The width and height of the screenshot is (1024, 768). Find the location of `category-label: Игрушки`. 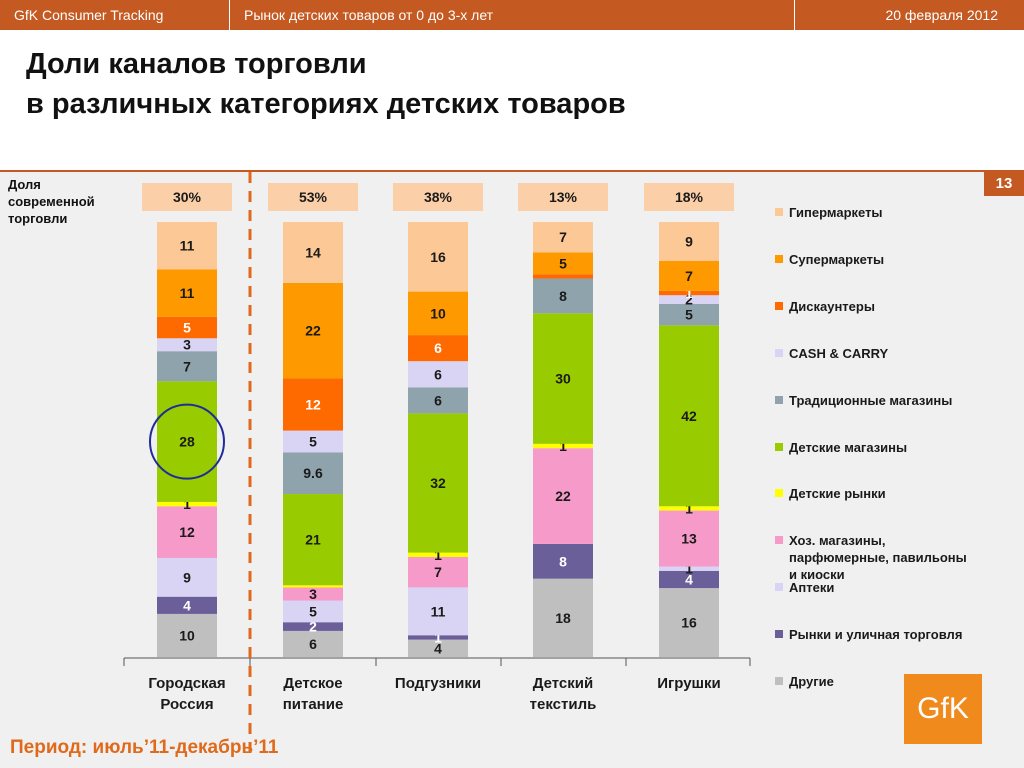

category-label: Игрушки is located at coordinates (689, 683).